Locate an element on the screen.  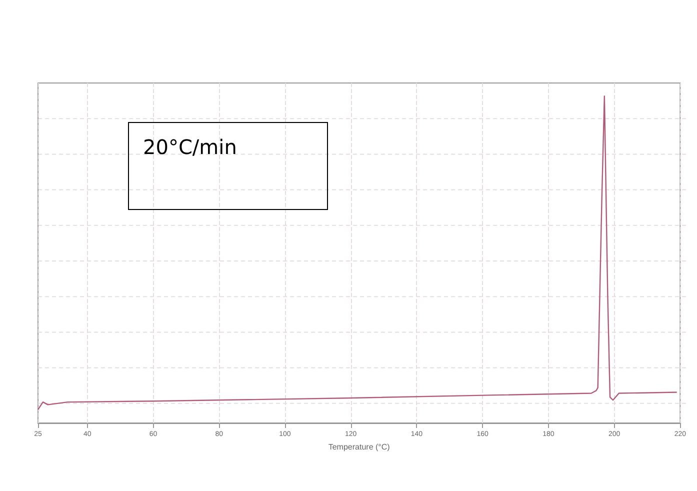
annotation: 20°C/min is located at coordinates (190, 147).